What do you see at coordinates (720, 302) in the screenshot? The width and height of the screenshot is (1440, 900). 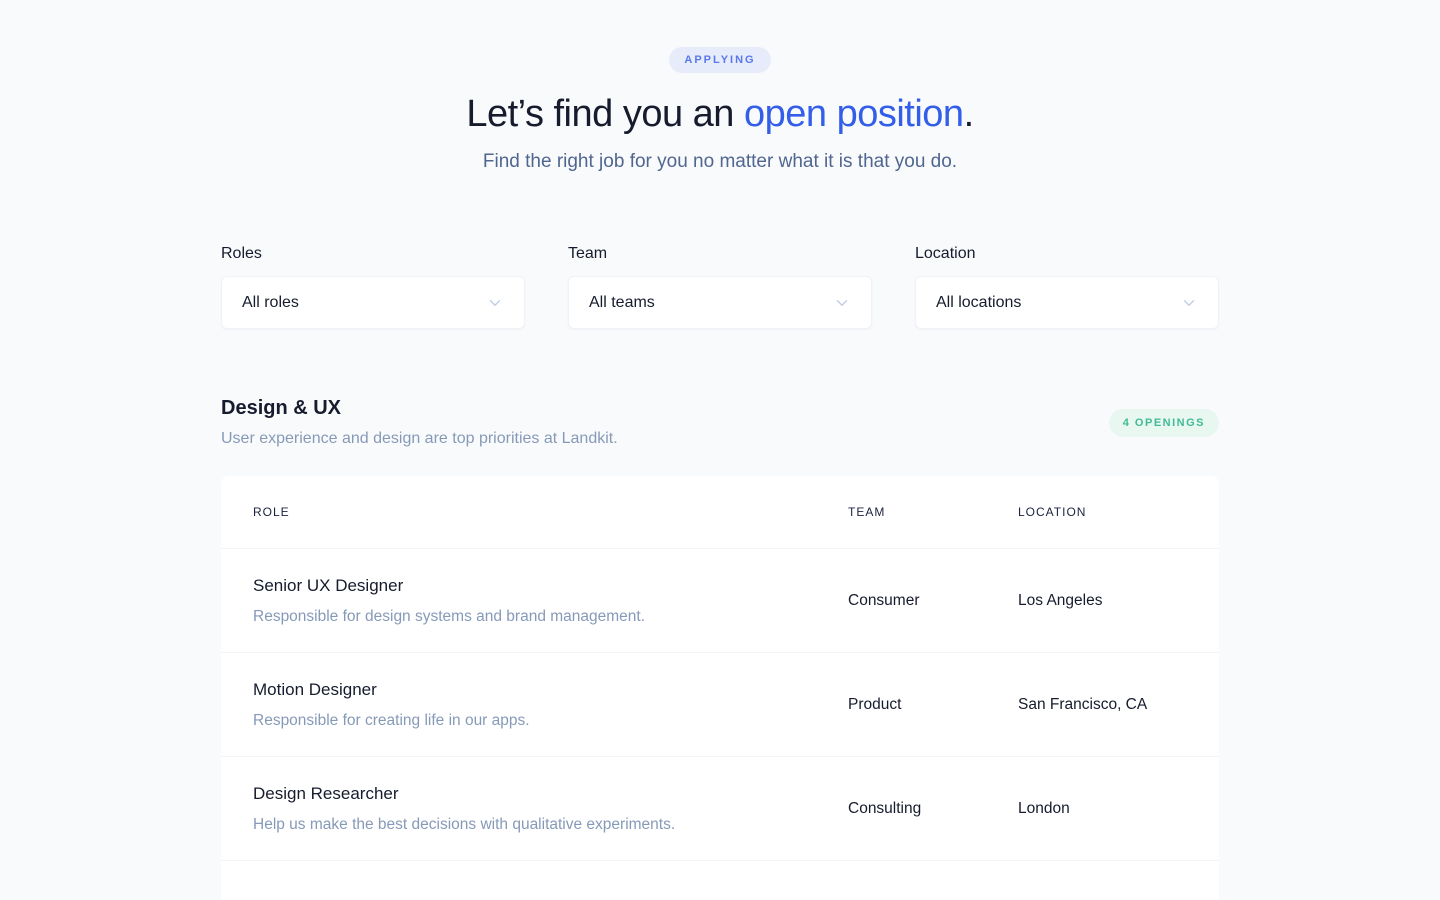 I see `team-select: All teams` at bounding box center [720, 302].